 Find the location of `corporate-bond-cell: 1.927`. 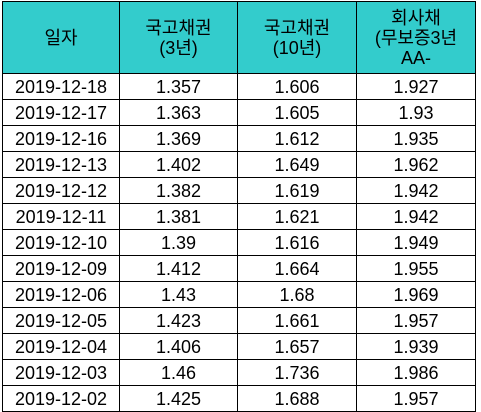

corporate-bond-cell: 1.927 is located at coordinates (416, 86).